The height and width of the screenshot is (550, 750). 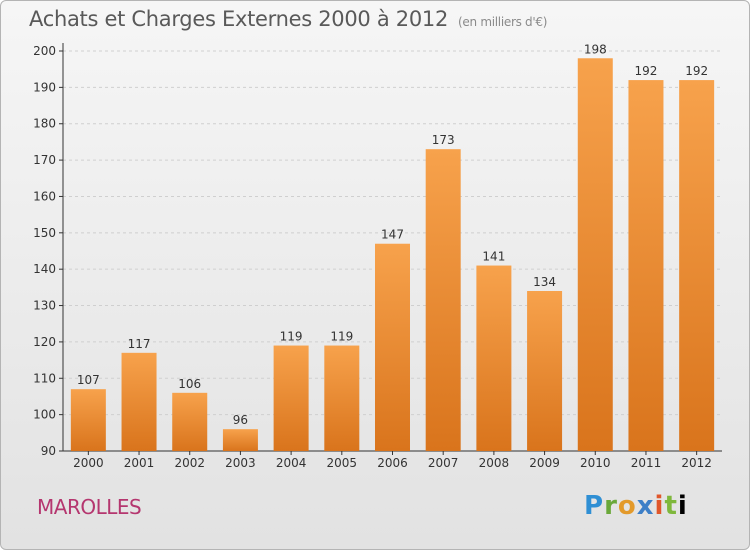 I want to click on x-tick-label: 2005, so click(x=342, y=463).